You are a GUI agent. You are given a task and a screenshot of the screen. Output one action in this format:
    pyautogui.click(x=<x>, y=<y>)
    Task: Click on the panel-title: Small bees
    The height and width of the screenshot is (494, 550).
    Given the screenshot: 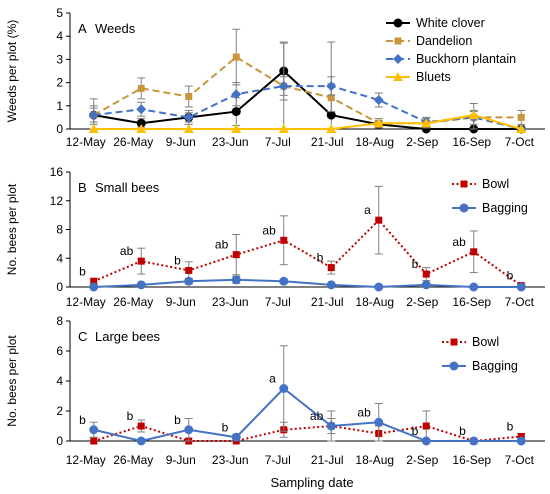 What is the action you would take?
    pyautogui.click(x=127, y=187)
    